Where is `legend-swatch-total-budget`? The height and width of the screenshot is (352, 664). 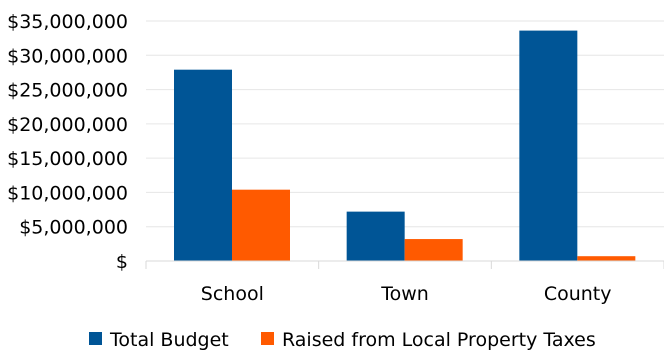 legend-swatch-total-budget is located at coordinates (95, 338).